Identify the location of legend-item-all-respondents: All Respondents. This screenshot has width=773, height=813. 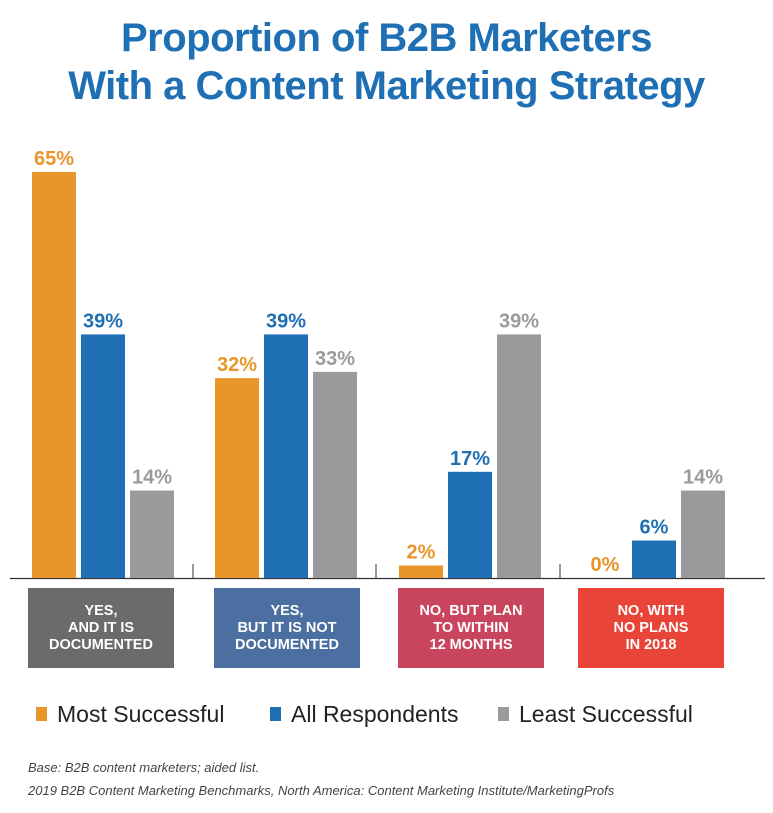
(364, 714).